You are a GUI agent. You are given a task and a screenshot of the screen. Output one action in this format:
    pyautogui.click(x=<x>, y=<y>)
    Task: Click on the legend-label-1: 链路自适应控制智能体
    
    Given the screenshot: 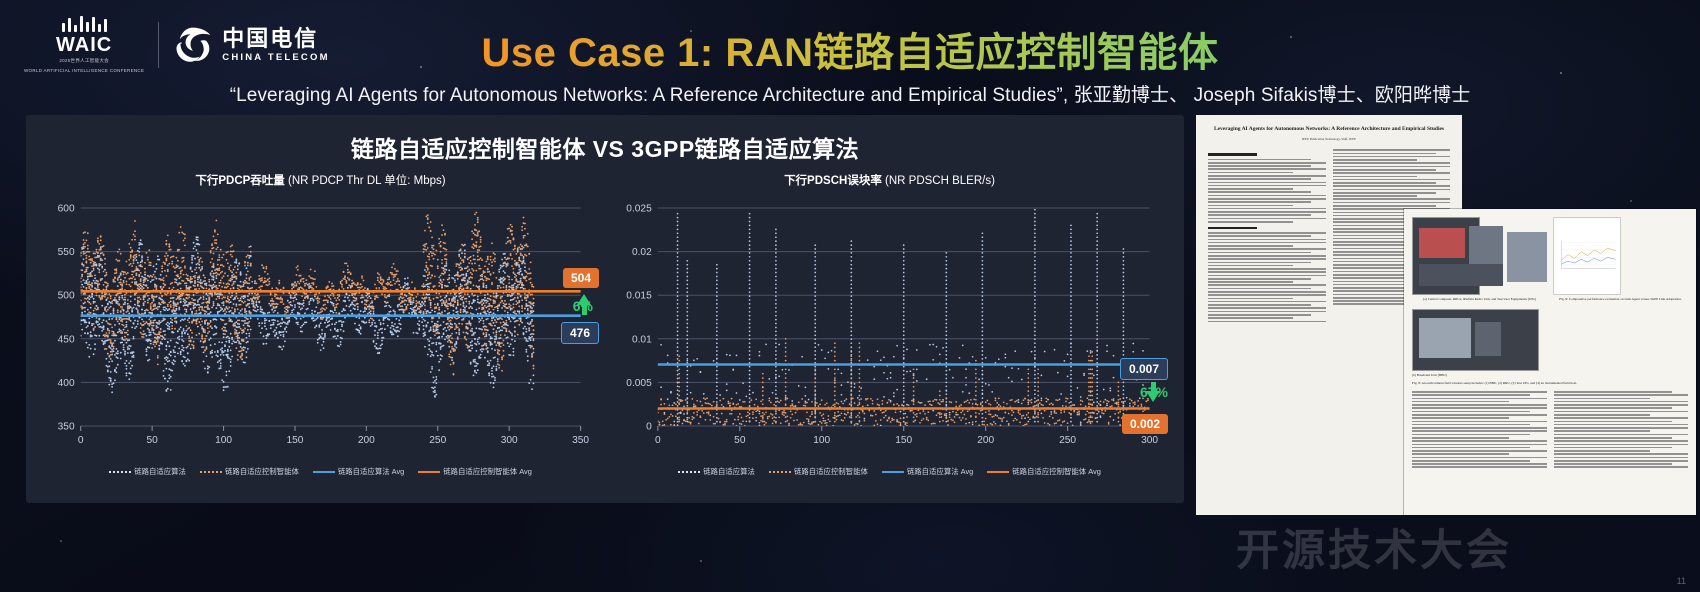 What is the action you would take?
    pyautogui.click(x=261, y=471)
    